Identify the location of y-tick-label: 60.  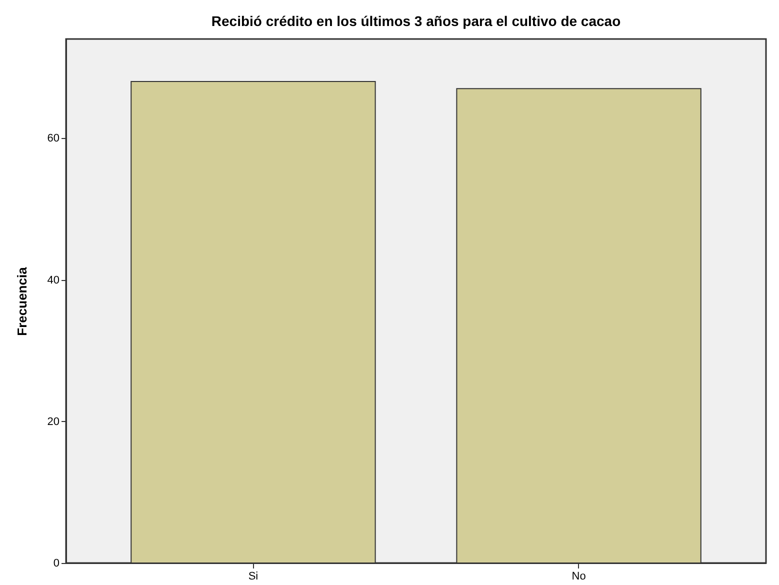
(53, 138).